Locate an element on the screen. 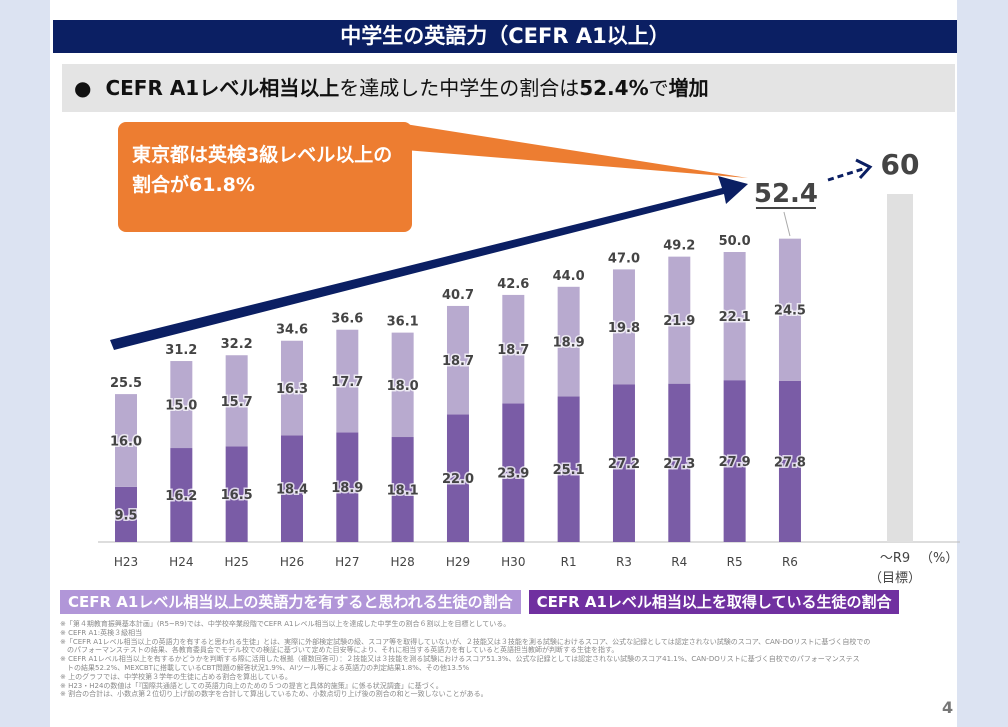 The width and height of the screenshot is (1008, 727). x-tick-label: R5 is located at coordinates (735, 562).